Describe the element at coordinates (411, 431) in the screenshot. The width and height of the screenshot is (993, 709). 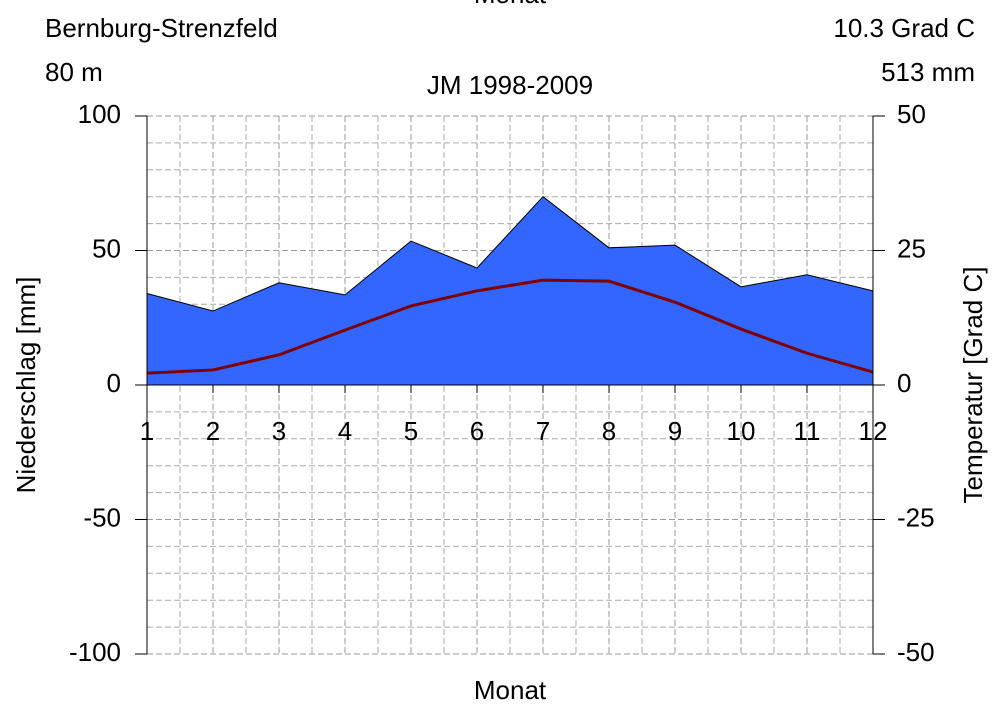
I see `x-tick-label: 5` at that location.